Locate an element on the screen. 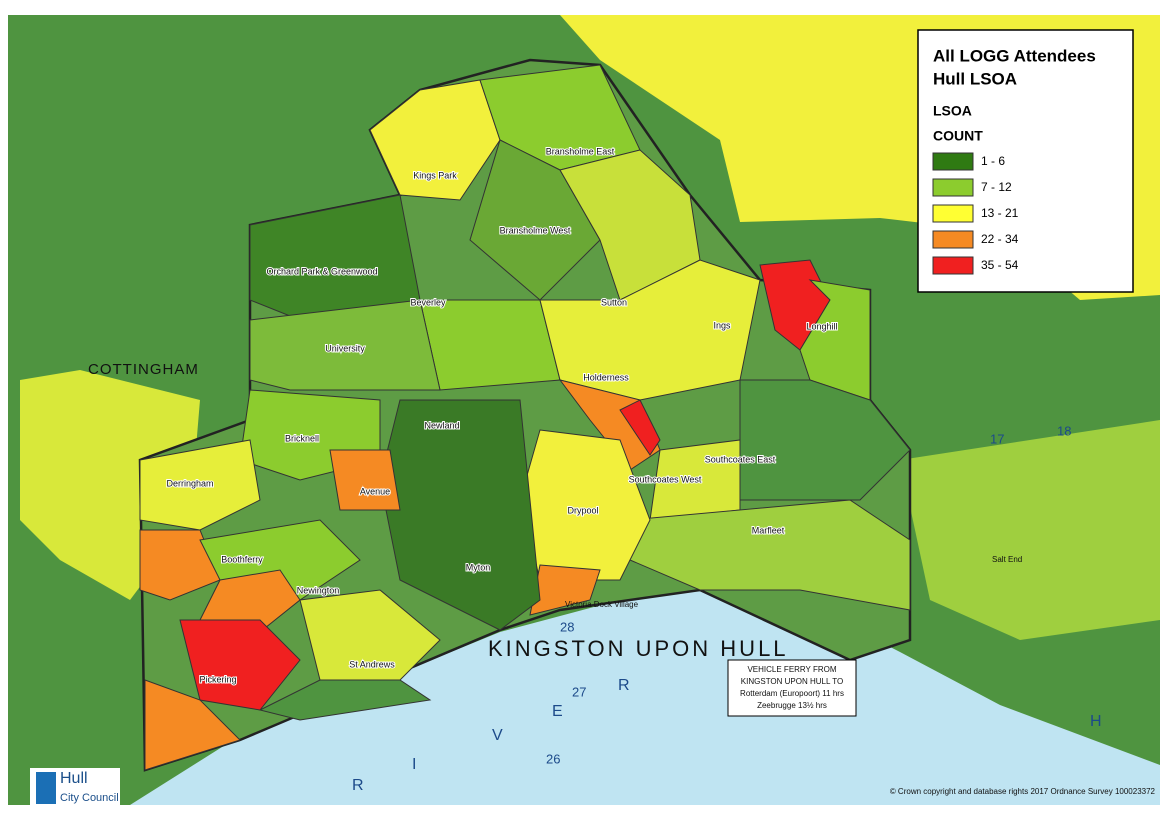 The width and height of the screenshot is (1169, 827). city-label: KINGSTON UPON HULL is located at coordinates (638, 648).